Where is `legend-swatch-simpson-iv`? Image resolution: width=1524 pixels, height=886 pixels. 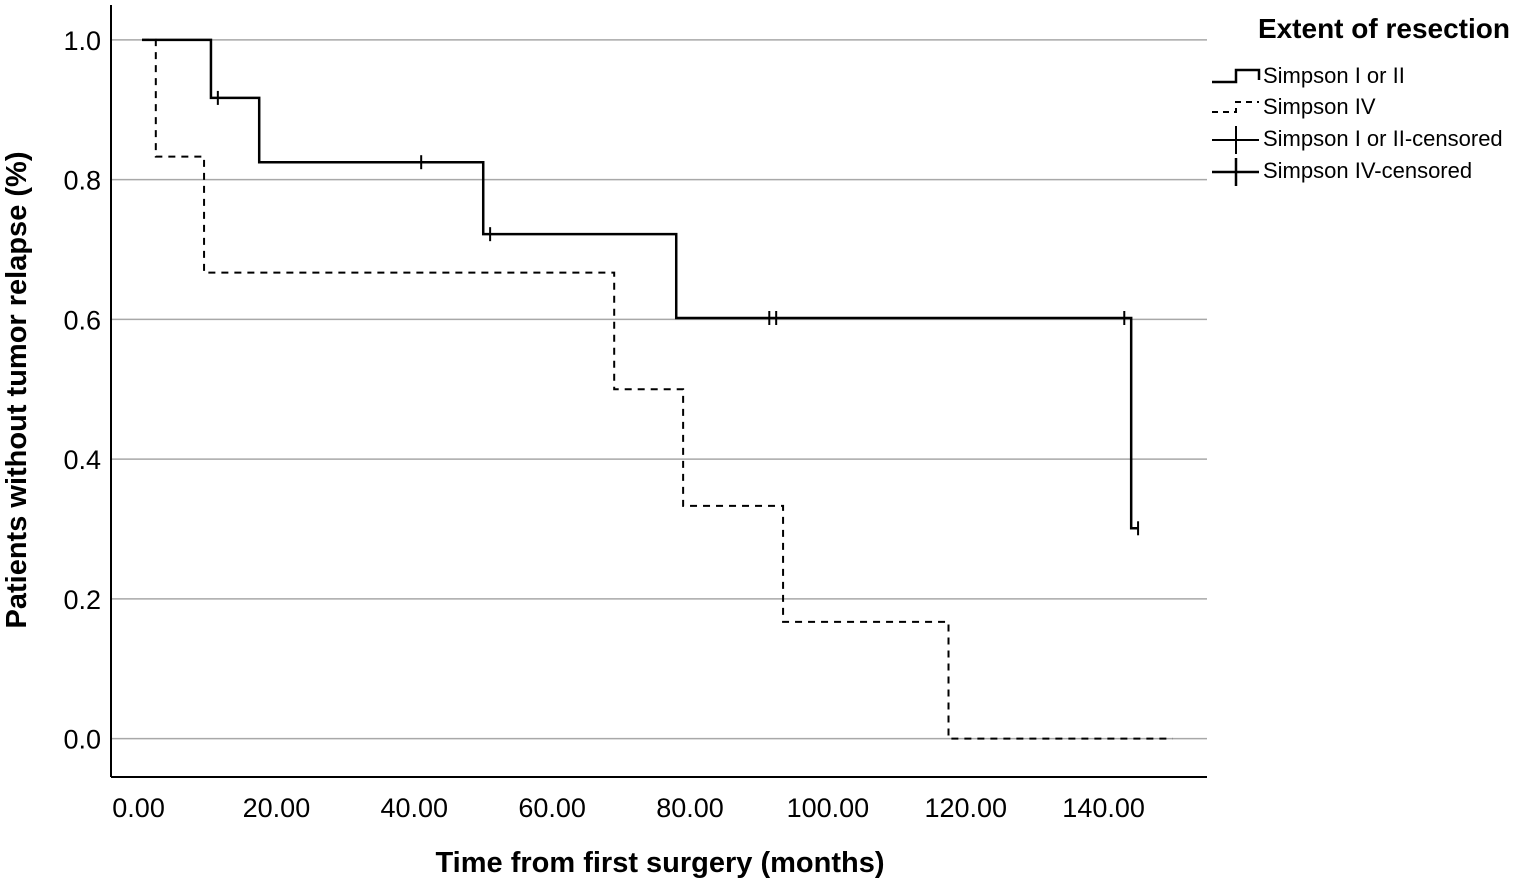 legend-swatch-simpson-iv is located at coordinates (1235, 107).